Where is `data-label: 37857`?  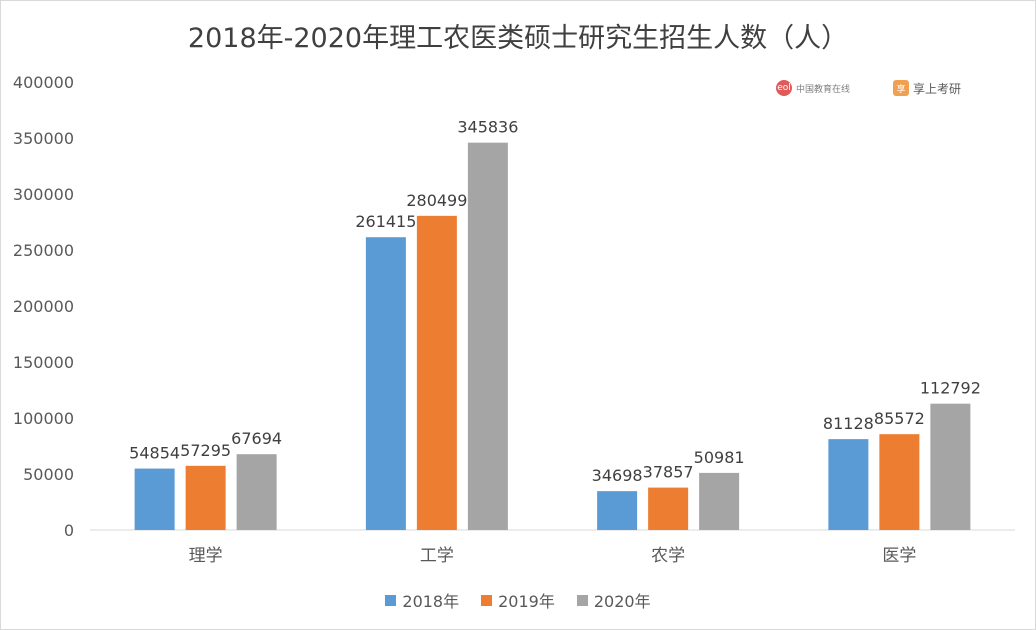 data-label: 37857 is located at coordinates (668, 472).